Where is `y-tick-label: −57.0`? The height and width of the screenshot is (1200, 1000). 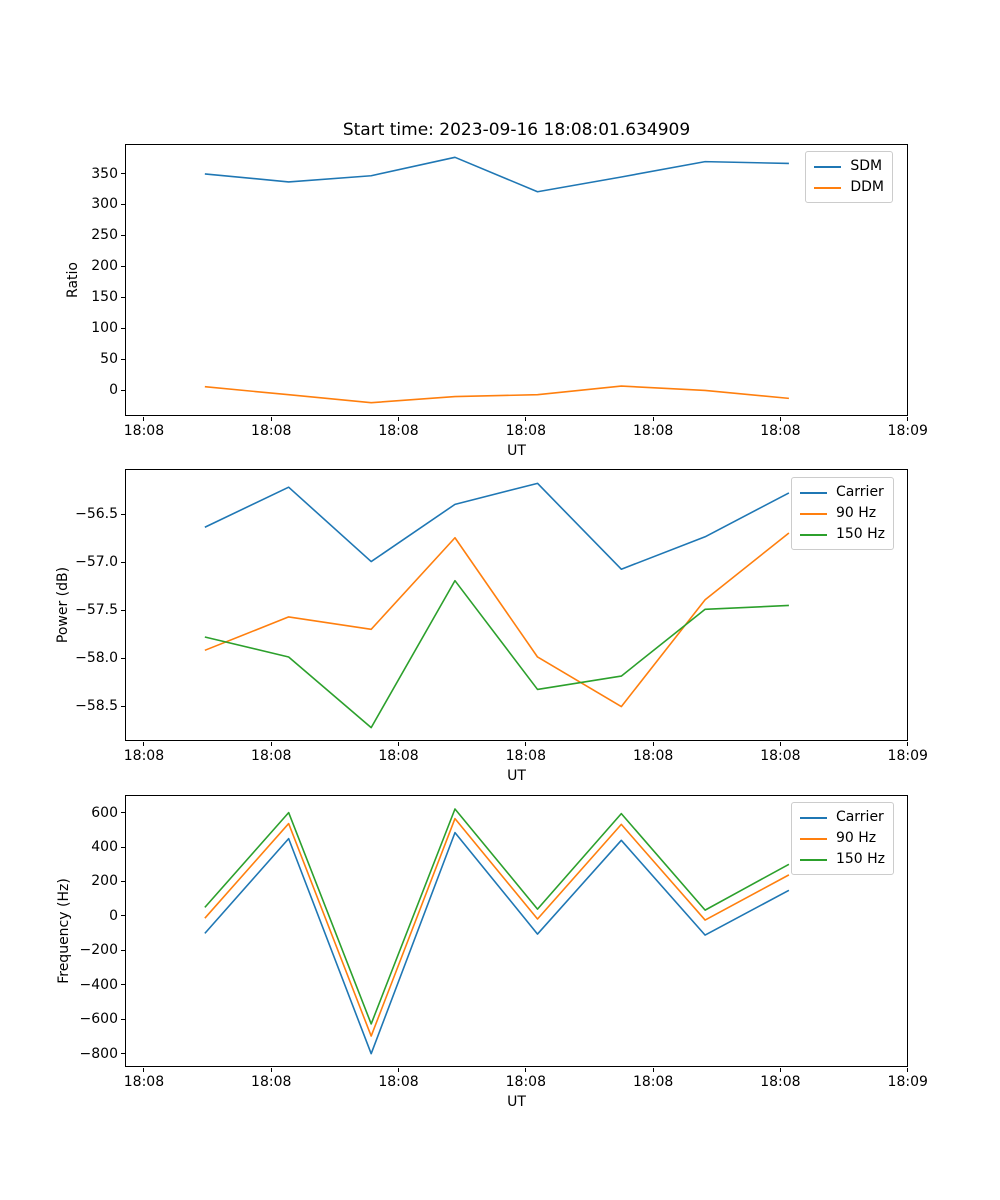
y-tick-label: −57.0 is located at coordinates (96, 562).